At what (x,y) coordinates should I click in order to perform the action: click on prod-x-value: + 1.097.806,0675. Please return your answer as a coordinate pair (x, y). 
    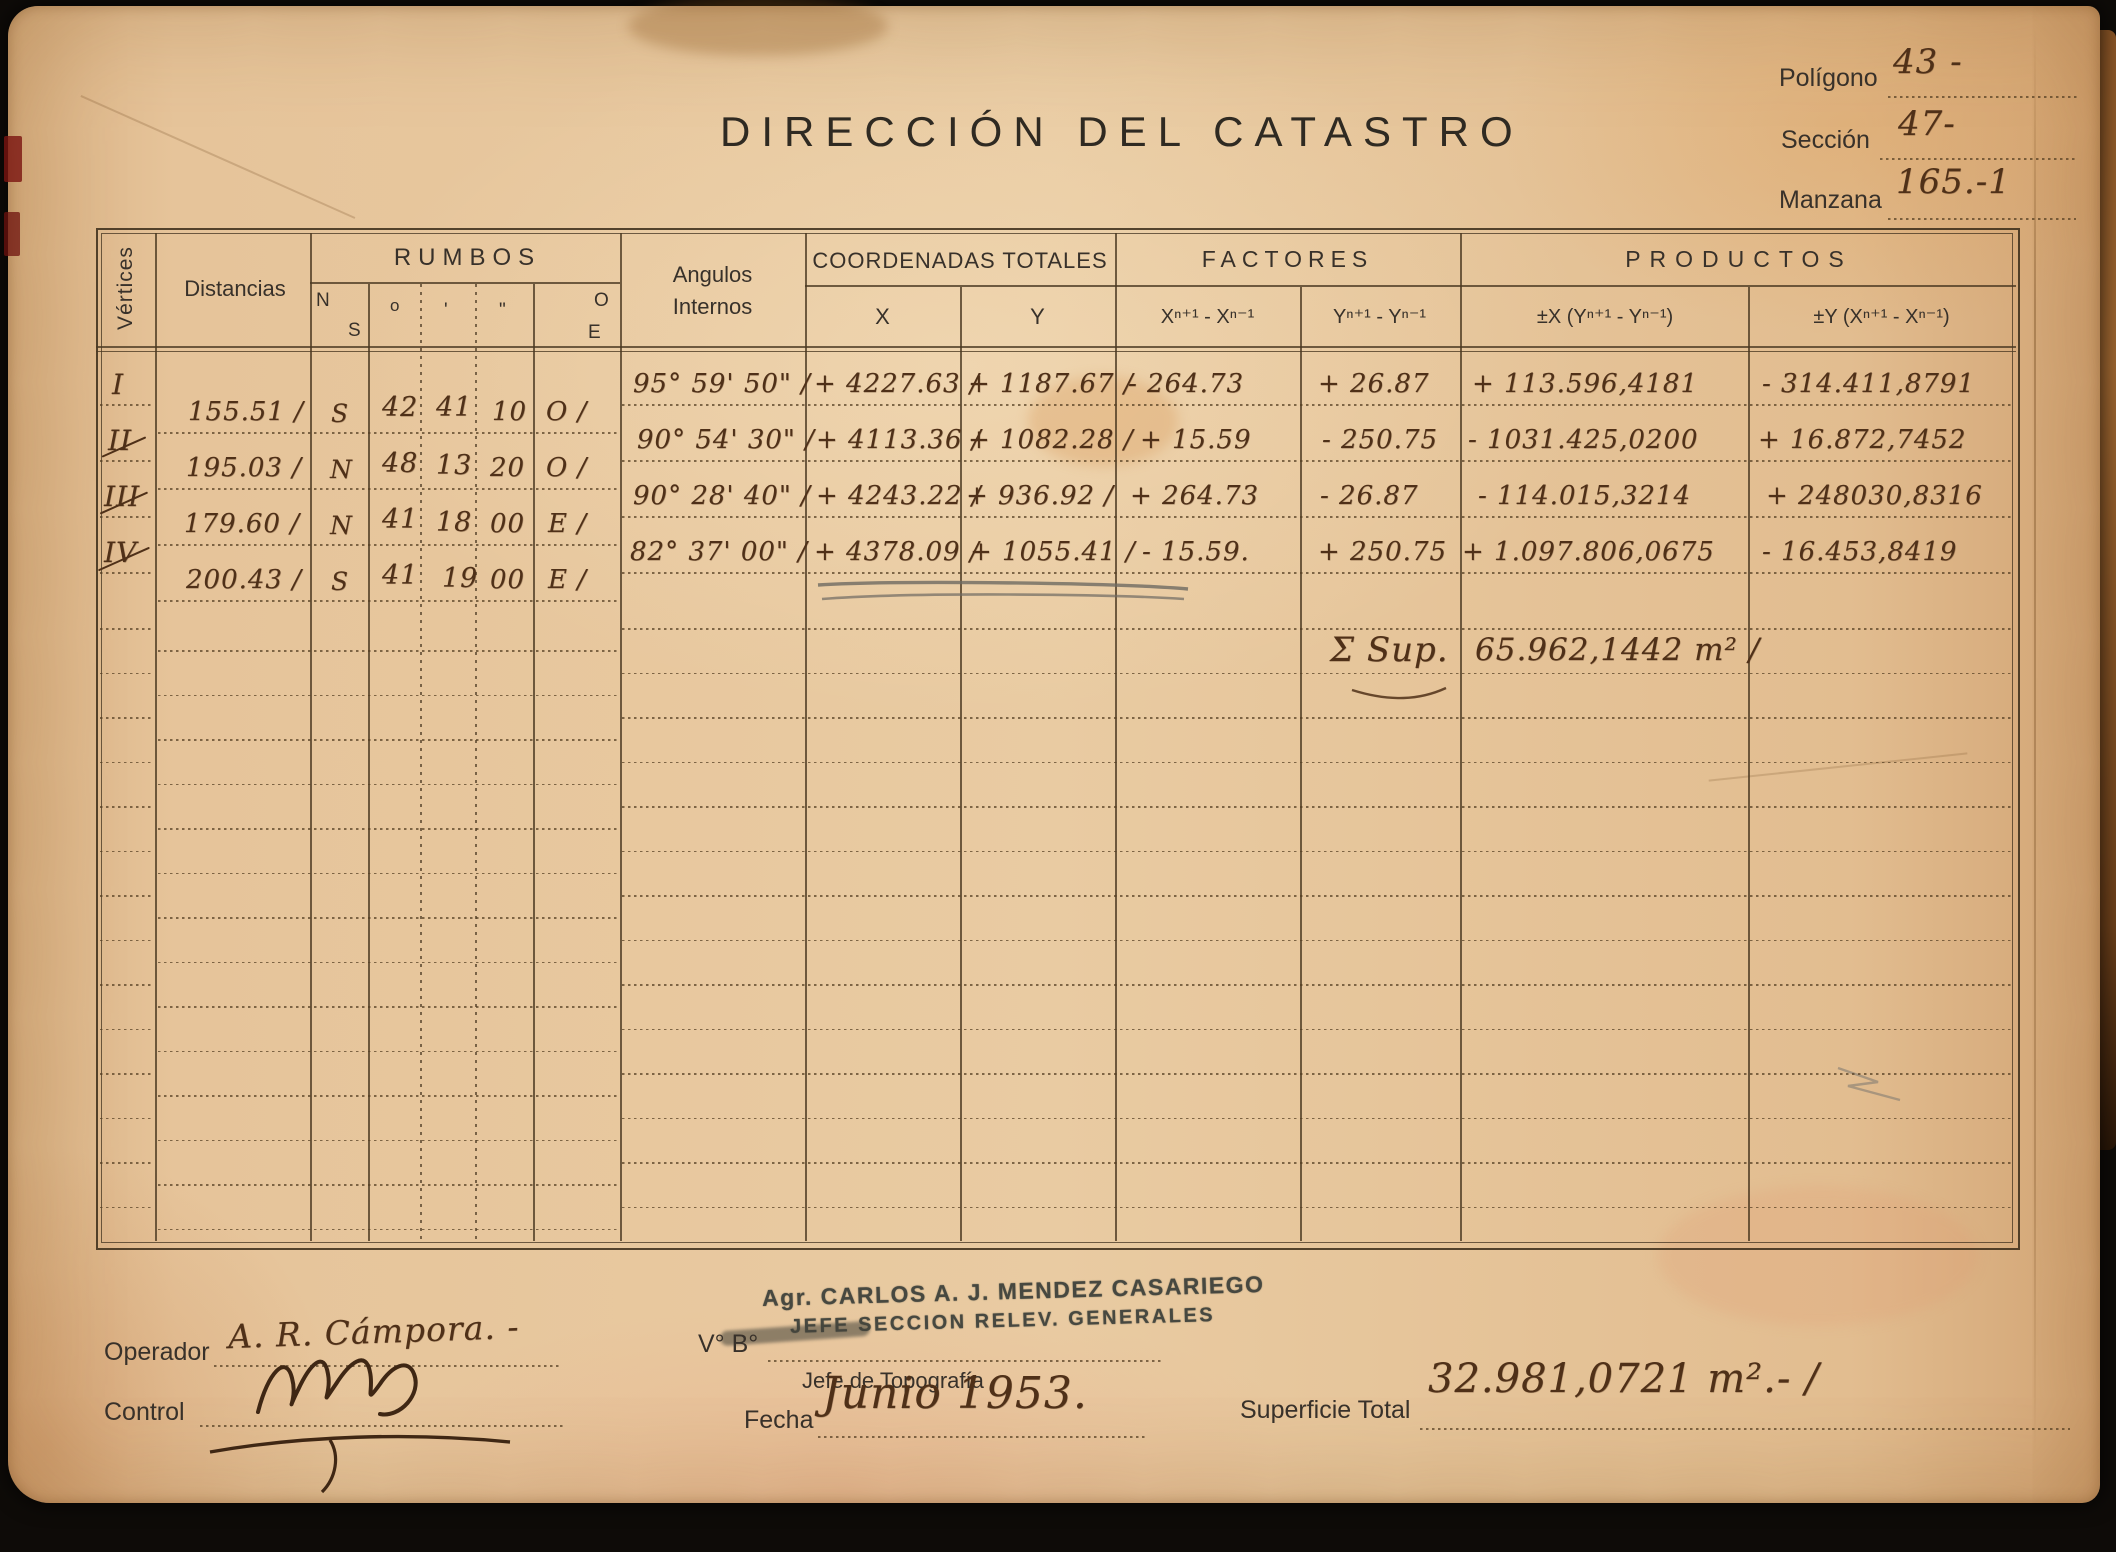
    Looking at the image, I should click on (1588, 552).